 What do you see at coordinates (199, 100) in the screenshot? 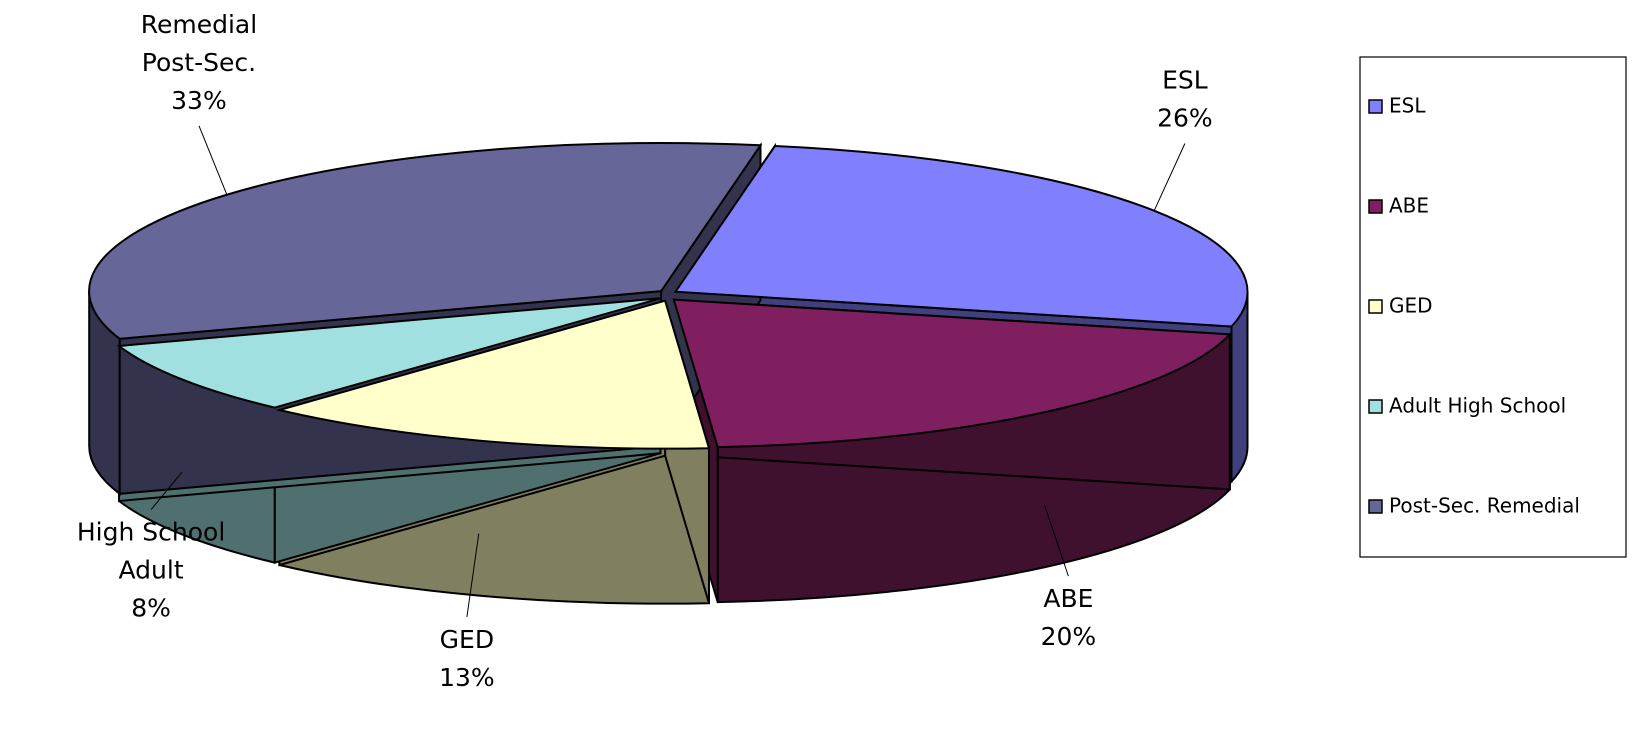
I see `data-label-value: 33%` at bounding box center [199, 100].